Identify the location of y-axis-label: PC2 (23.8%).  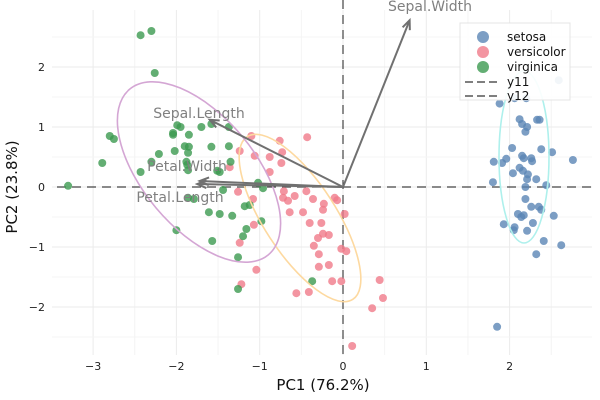
(12, 186).